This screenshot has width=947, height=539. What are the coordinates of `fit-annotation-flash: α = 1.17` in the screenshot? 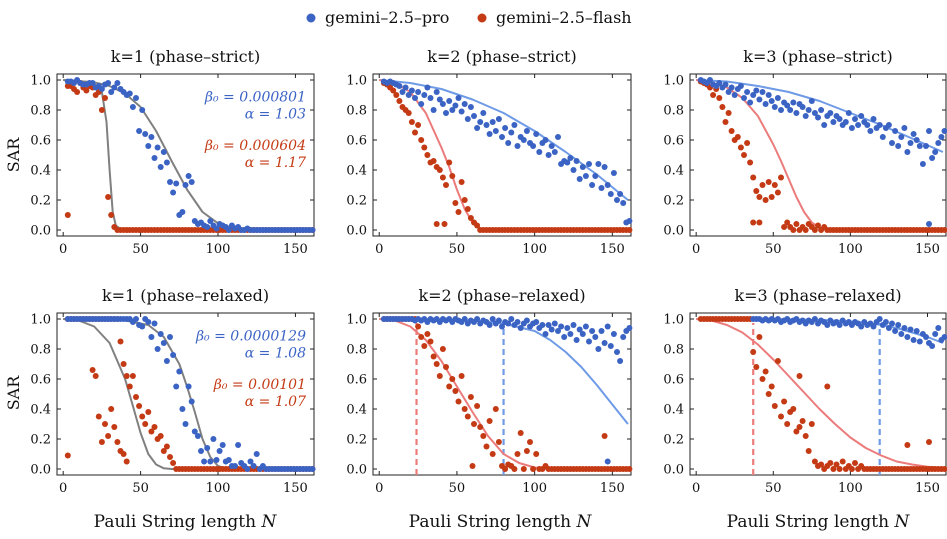 It's located at (275, 163).